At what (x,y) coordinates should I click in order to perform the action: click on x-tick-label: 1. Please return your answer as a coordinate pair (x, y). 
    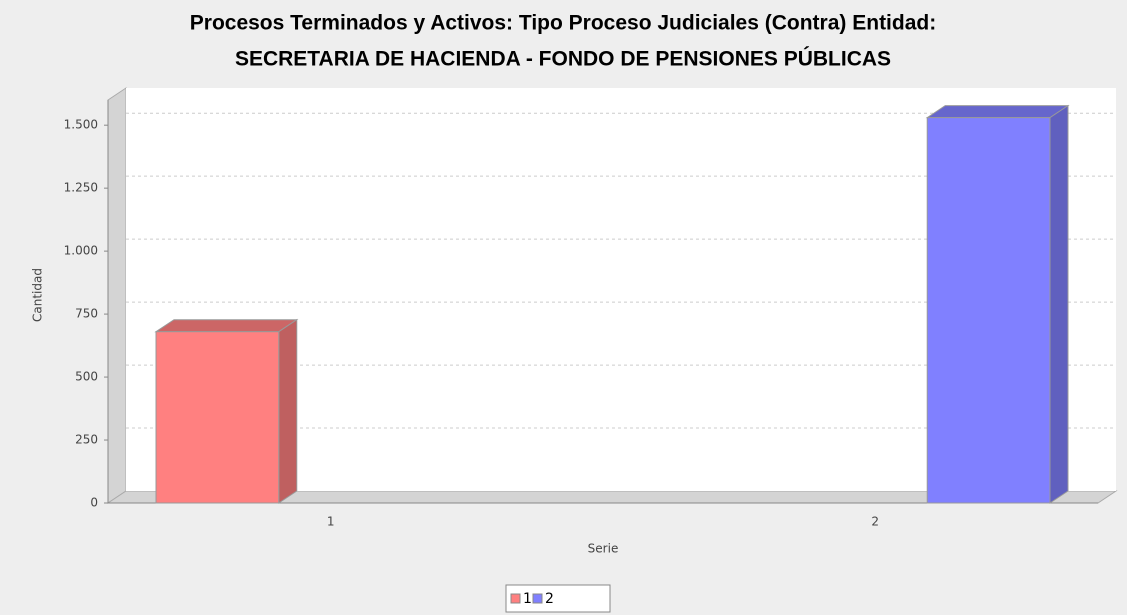
    Looking at the image, I should click on (331, 522).